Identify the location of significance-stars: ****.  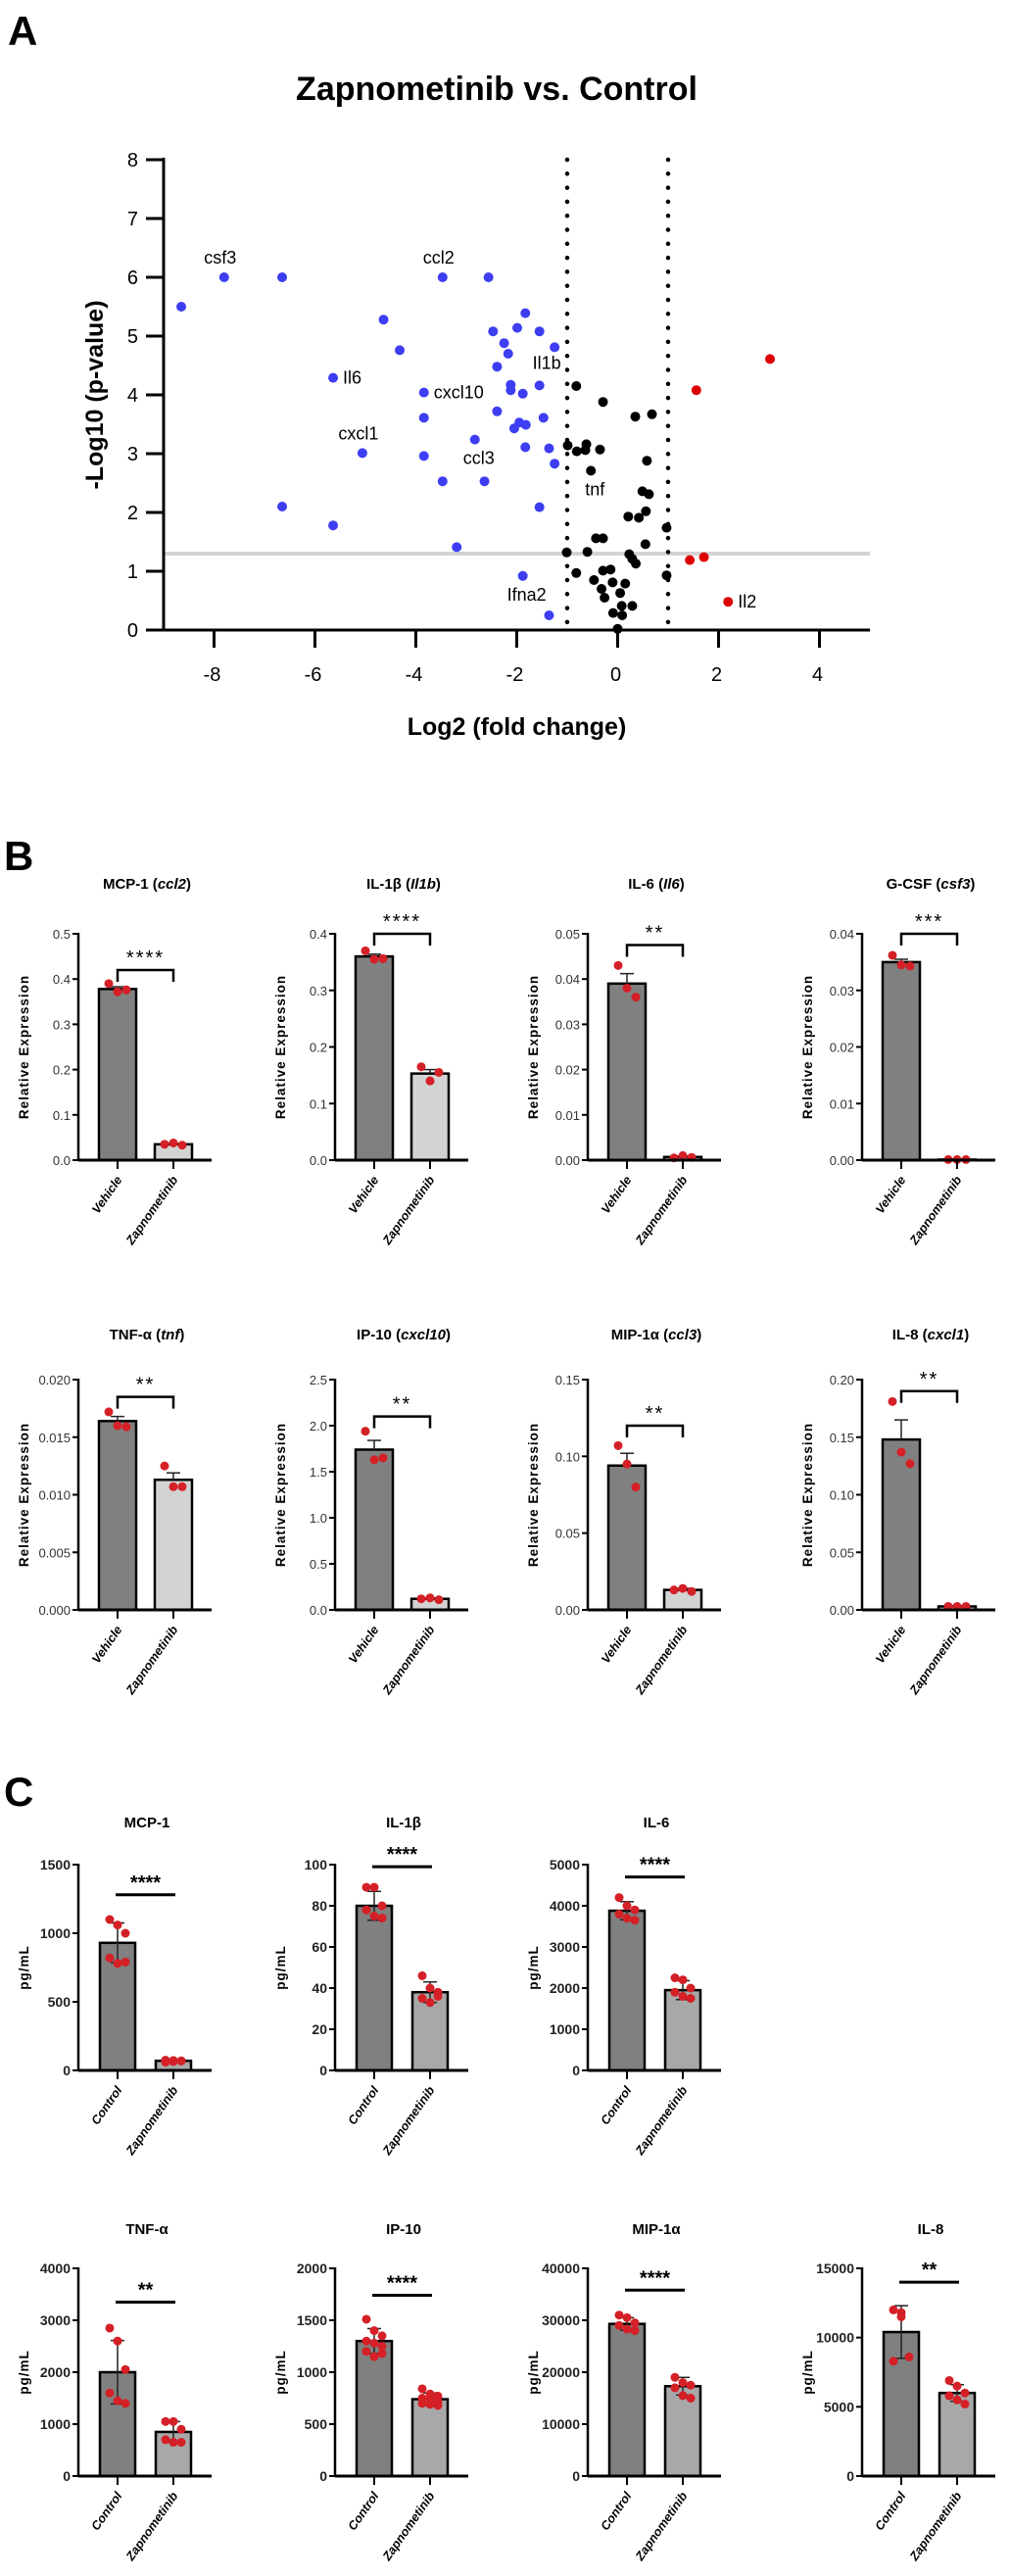
(655, 2278).